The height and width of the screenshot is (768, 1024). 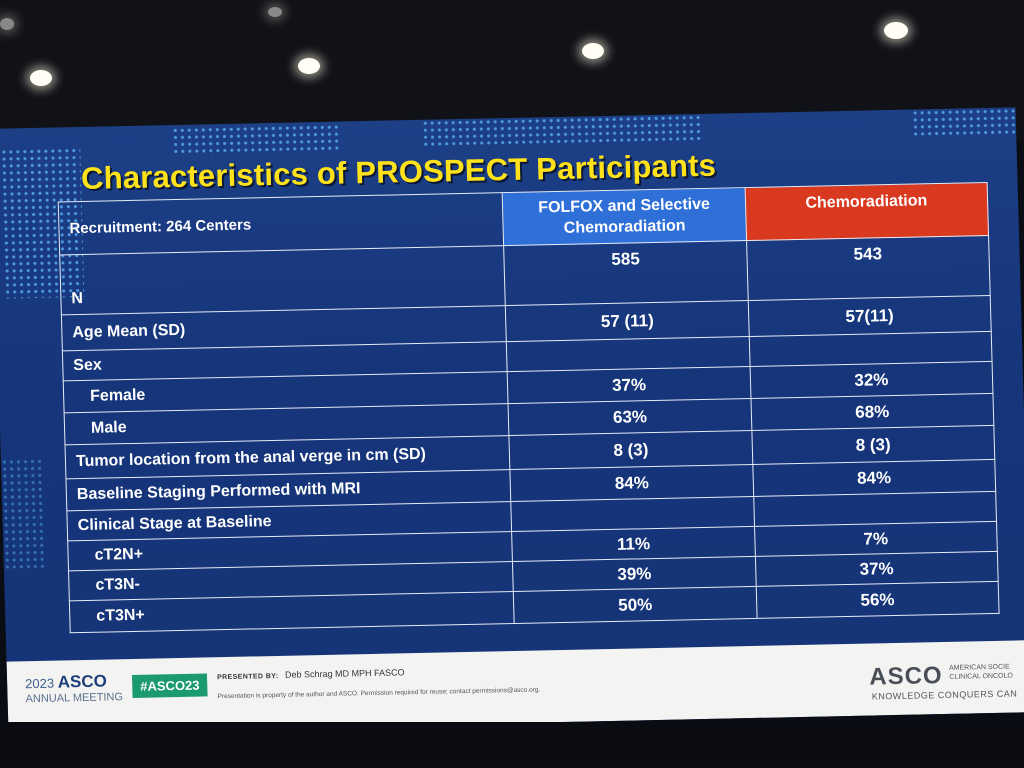 What do you see at coordinates (624, 206) in the screenshot?
I see `column-header-folfox-line1: FOLFOX and Selective` at bounding box center [624, 206].